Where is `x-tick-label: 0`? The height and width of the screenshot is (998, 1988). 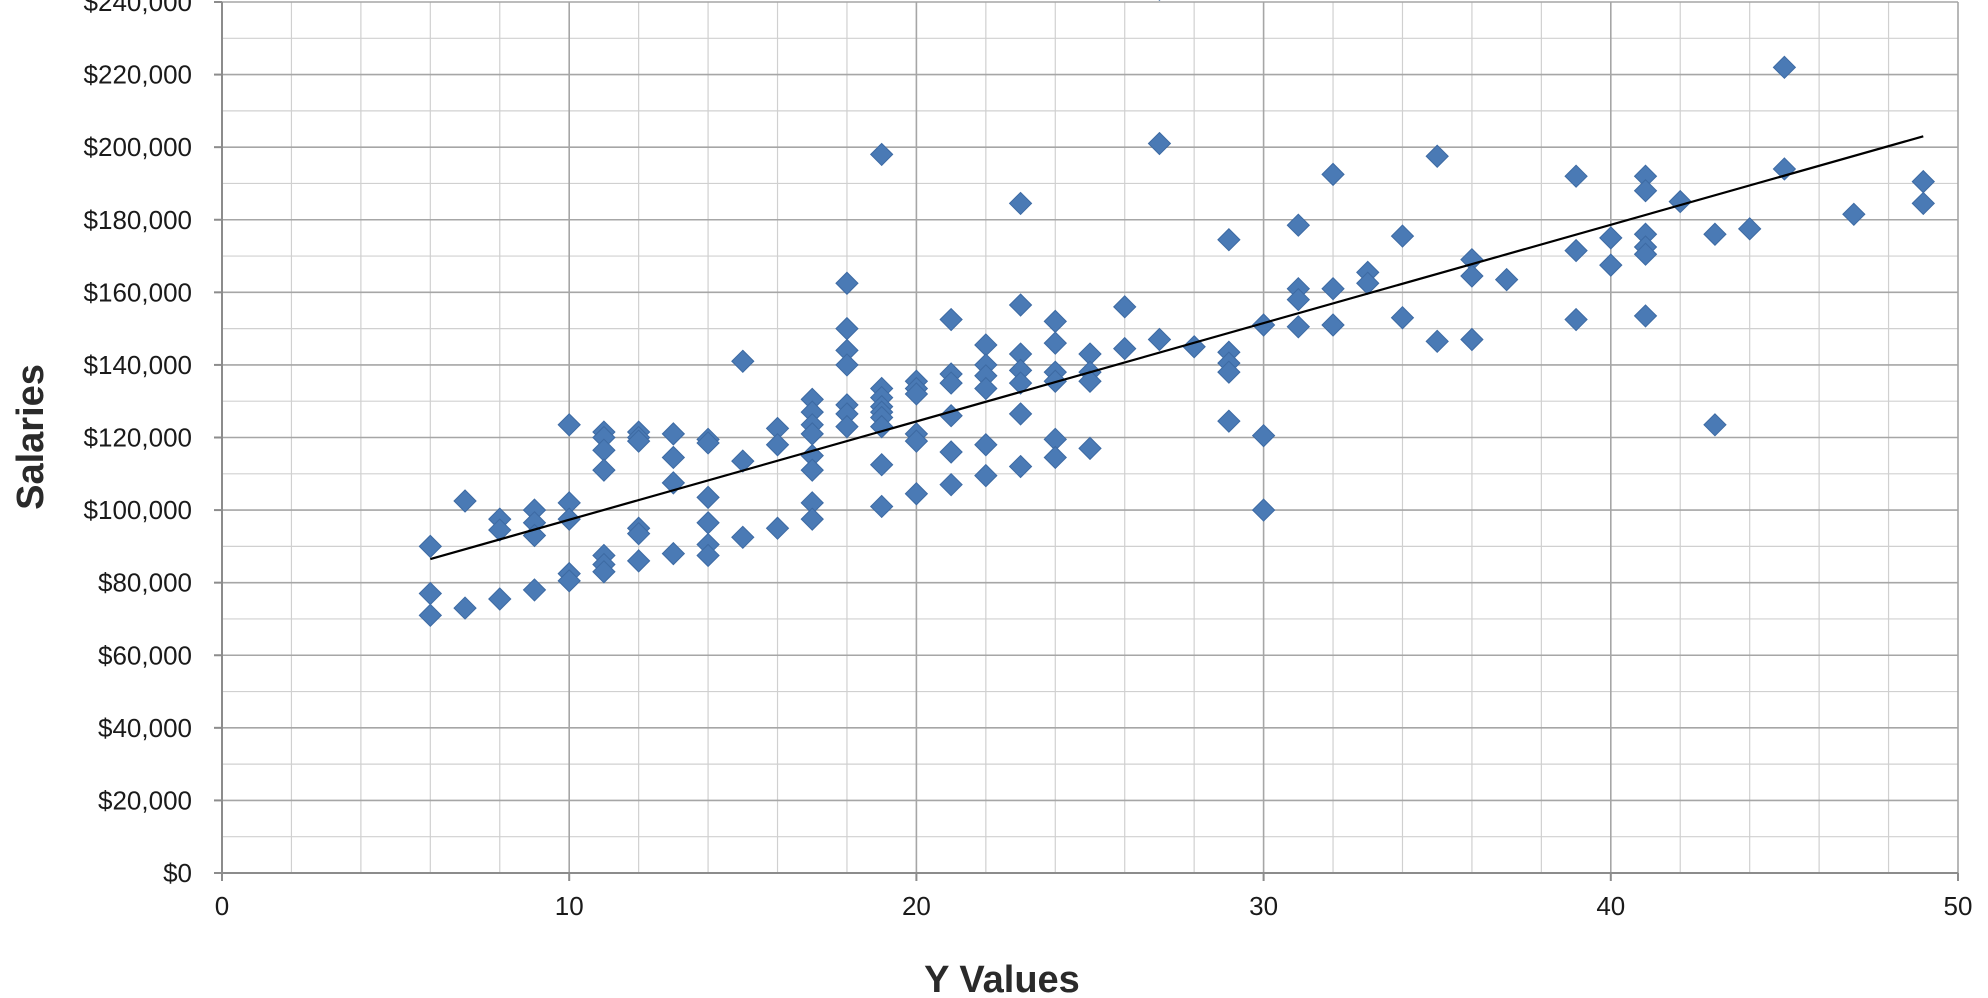 x-tick-label: 0 is located at coordinates (222, 906).